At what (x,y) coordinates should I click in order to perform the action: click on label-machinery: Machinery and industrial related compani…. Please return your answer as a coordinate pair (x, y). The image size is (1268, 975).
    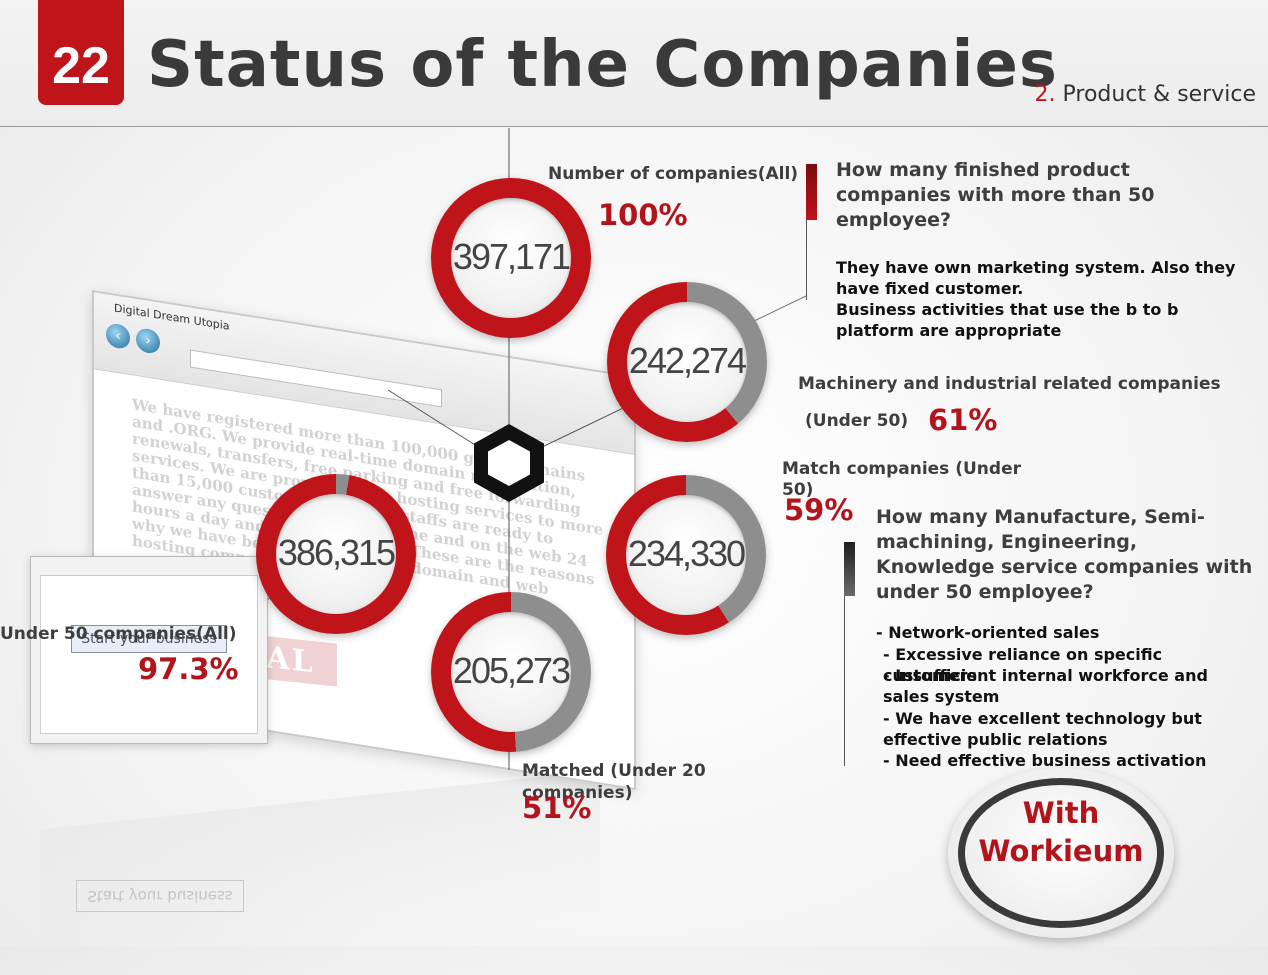
    Looking at the image, I should click on (1009, 384).